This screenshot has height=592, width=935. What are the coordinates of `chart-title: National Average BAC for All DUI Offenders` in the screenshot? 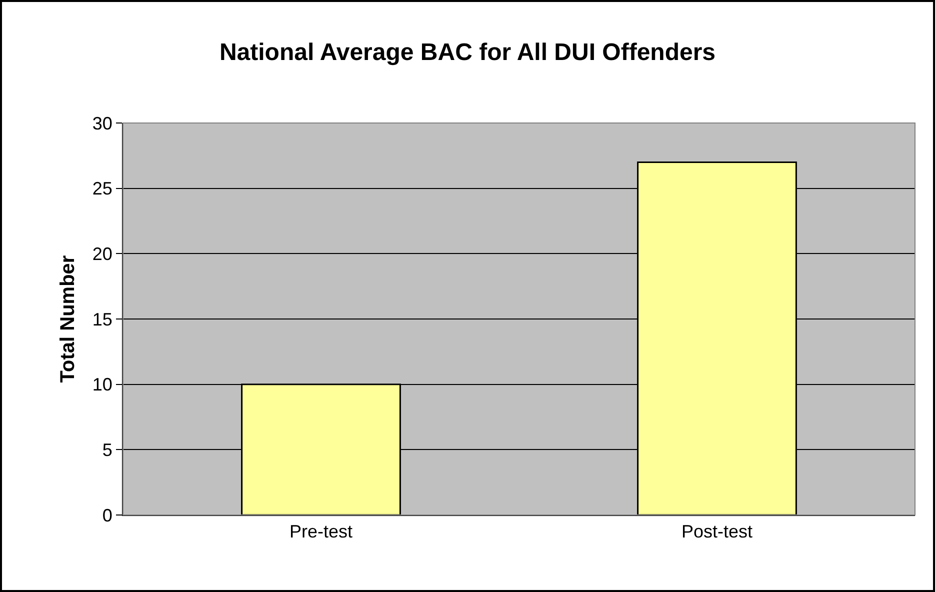 It's located at (467, 52).